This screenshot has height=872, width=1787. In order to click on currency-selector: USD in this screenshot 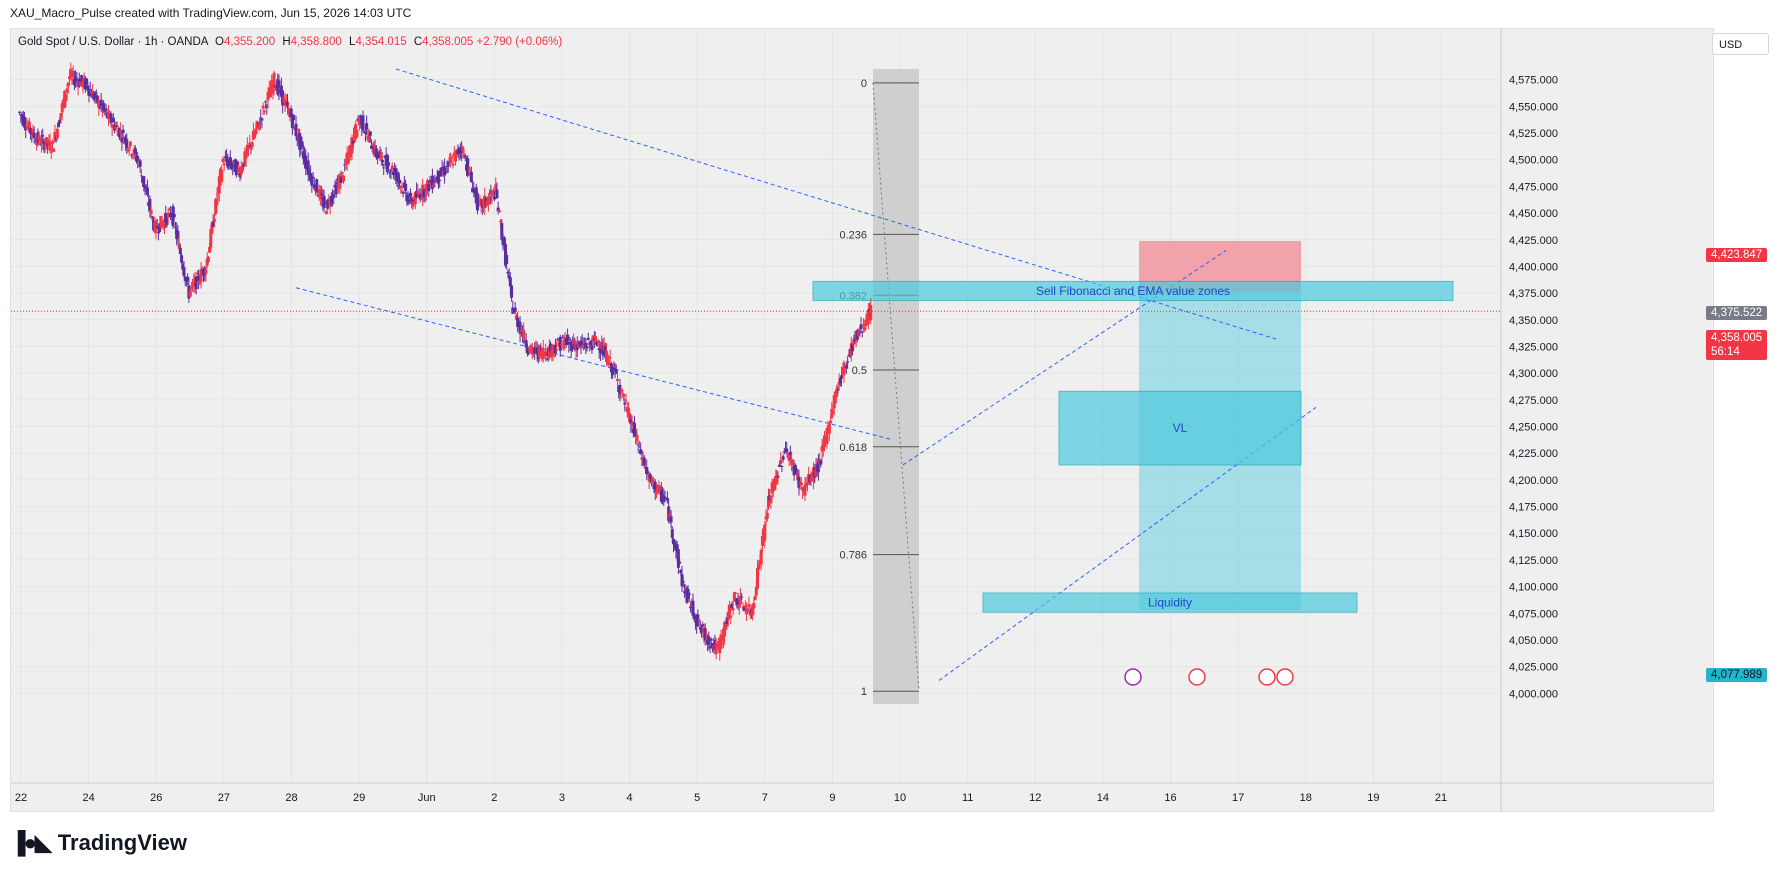, I will do `click(1740, 44)`.